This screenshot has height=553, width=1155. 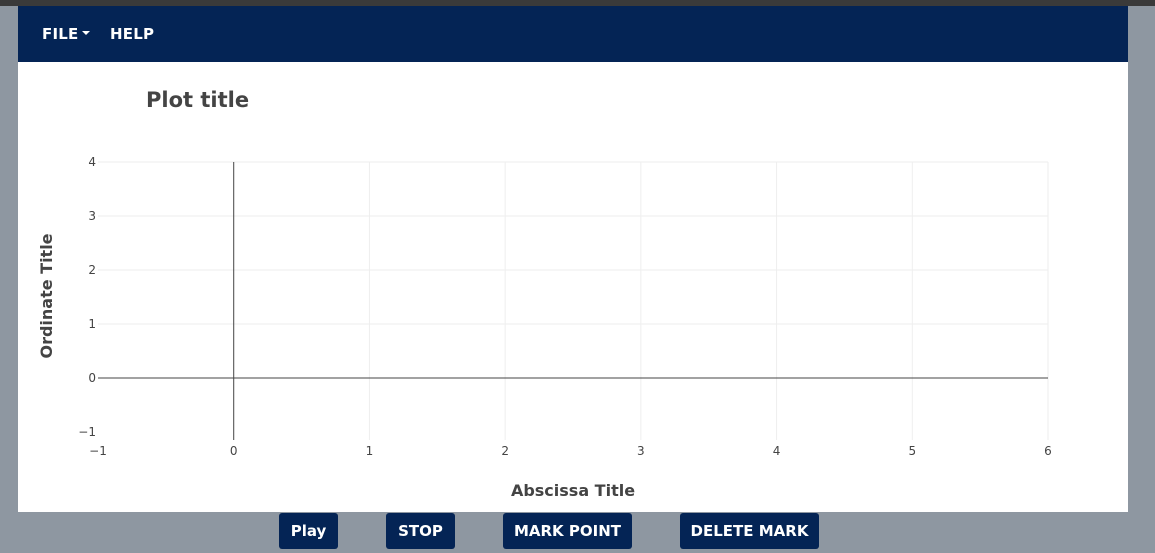 I want to click on x-tick-label: 6, so click(x=1048, y=451).